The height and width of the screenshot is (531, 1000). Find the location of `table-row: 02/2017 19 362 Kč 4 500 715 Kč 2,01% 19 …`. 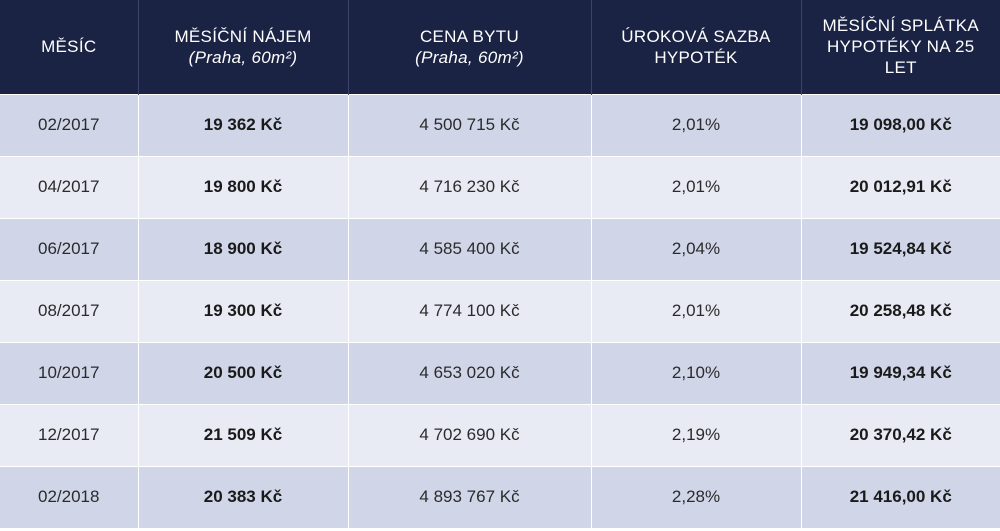

table-row: 02/2017 19 362 Kč 4 500 715 Kč 2,01% 19 … is located at coordinates (500, 124).